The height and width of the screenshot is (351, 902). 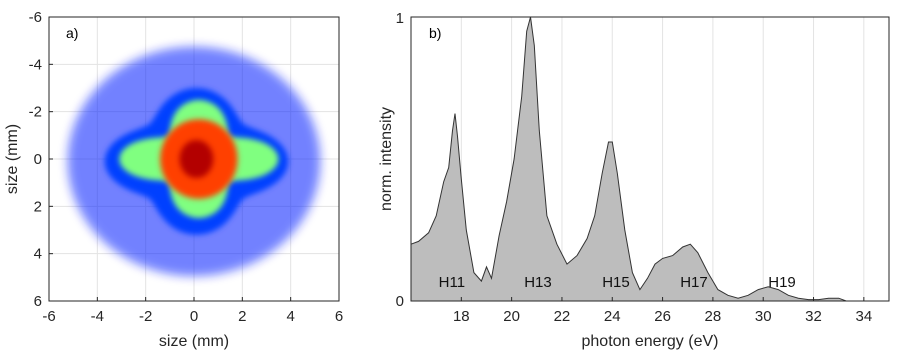 I want to click on x-tick-label: -6, so click(x=48, y=316).